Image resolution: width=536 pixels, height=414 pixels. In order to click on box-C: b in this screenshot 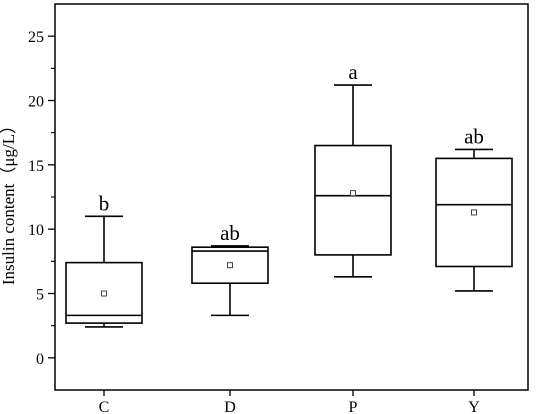, I will do `click(104, 259)`.